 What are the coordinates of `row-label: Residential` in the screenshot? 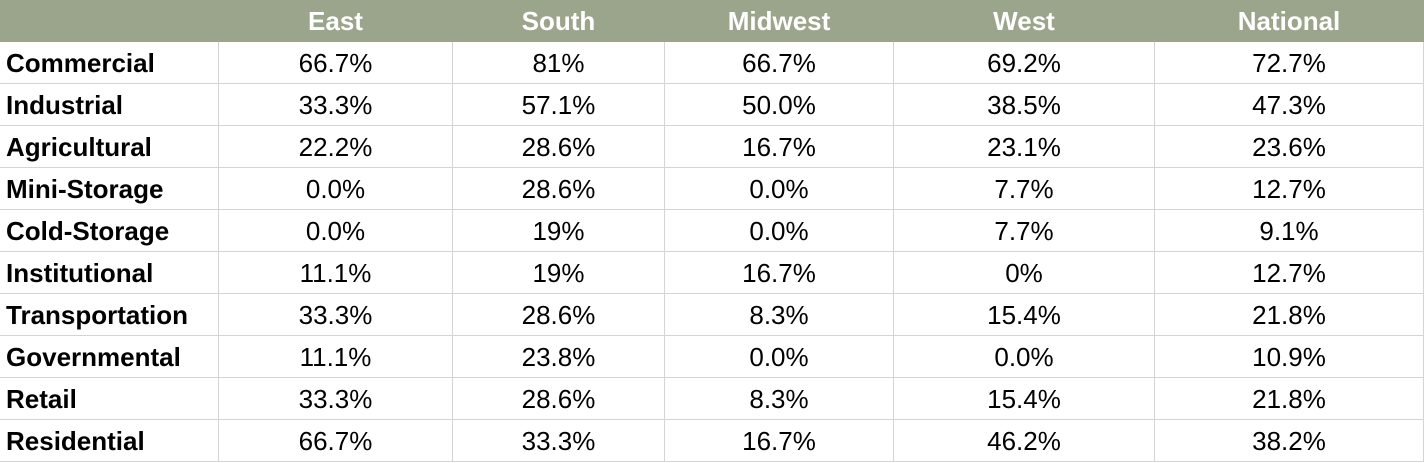 It's located at (109, 441).